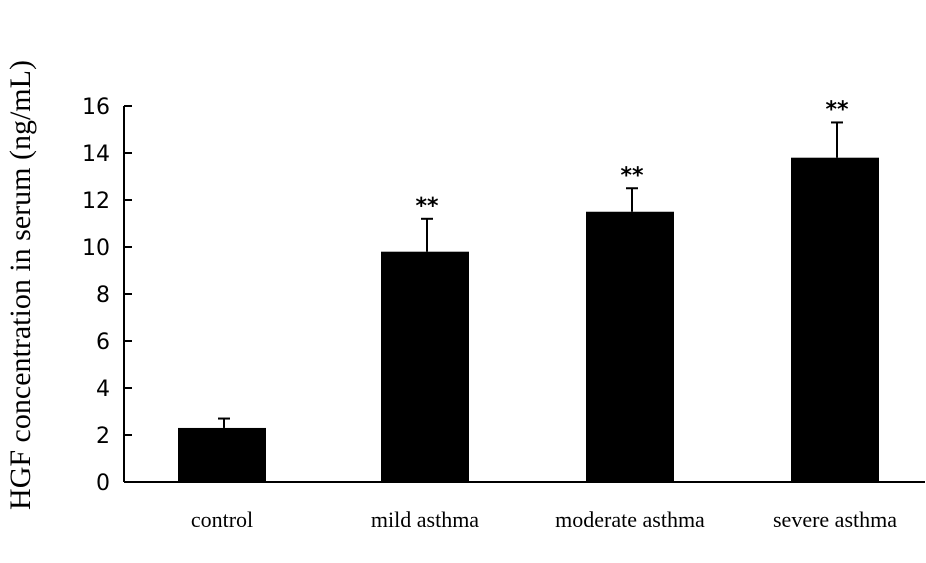 The image size is (926, 563). Describe the element at coordinates (222, 519) in the screenshot. I see `x-category-label: control` at that location.